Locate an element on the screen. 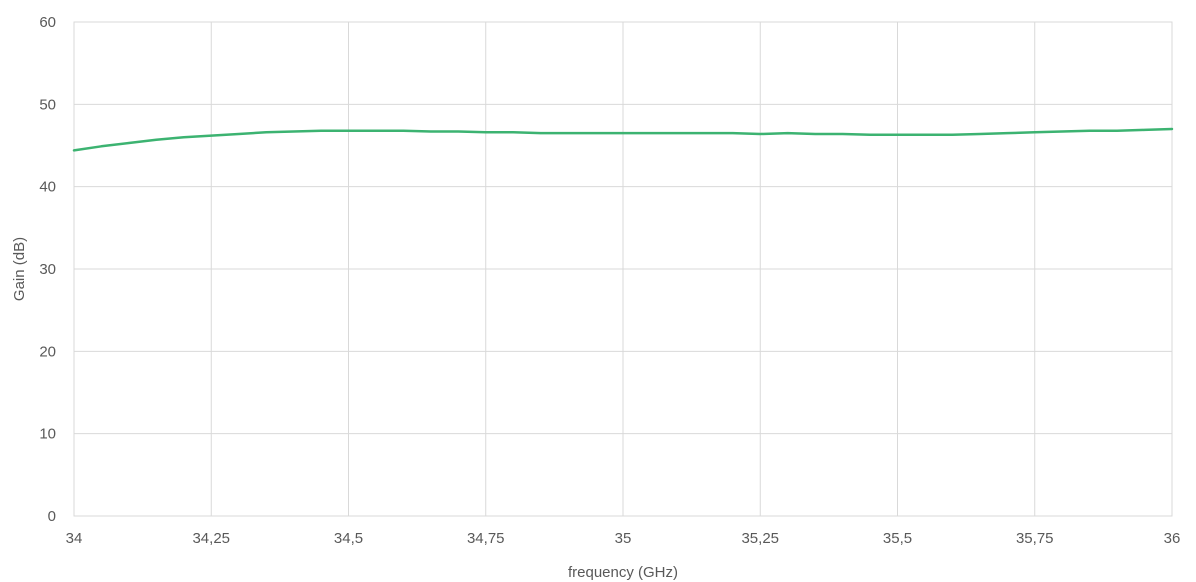 The image size is (1196, 582). x-tick-label: 35,5 is located at coordinates (897, 538).